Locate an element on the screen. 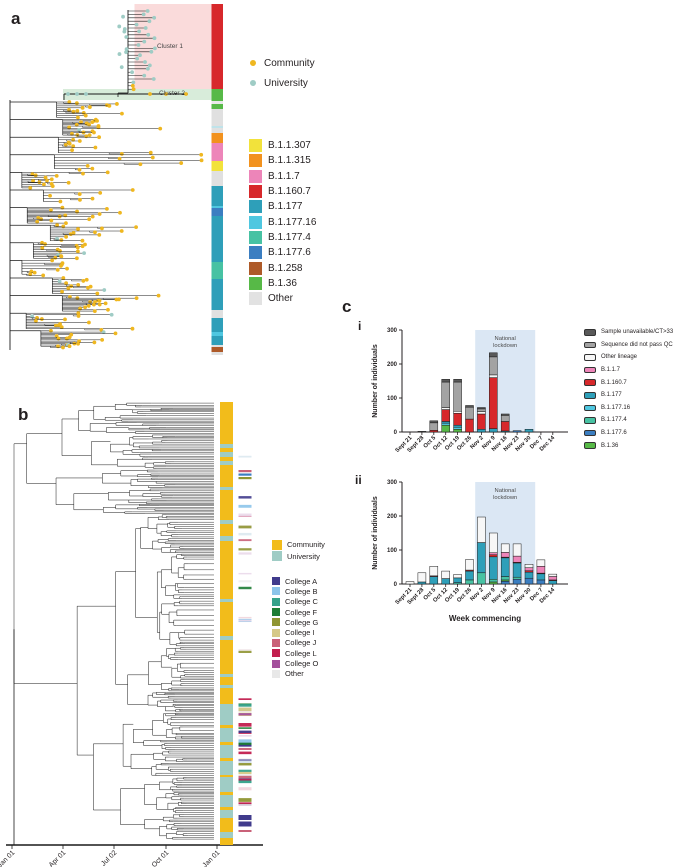 Image resolution: width=685 pixels, height=867 pixels. lineage-legend-item-label: B.1.1.7 is located at coordinates (284, 176).